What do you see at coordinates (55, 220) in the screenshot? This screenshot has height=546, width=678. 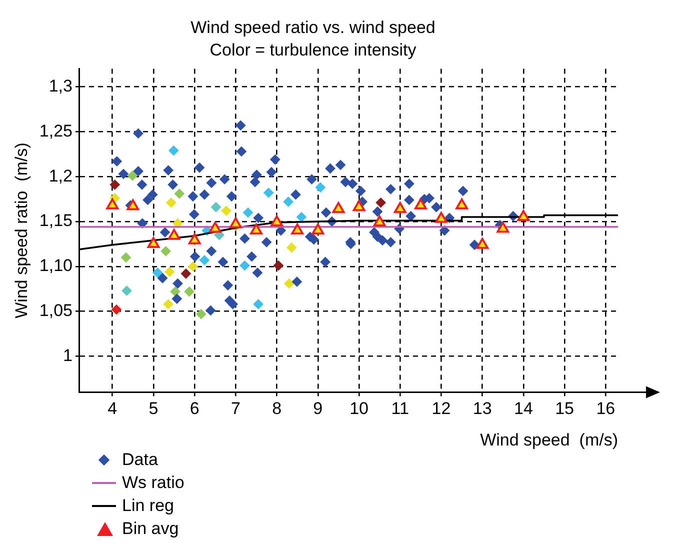 I see `y-tick-label: 1,15` at bounding box center [55, 220].